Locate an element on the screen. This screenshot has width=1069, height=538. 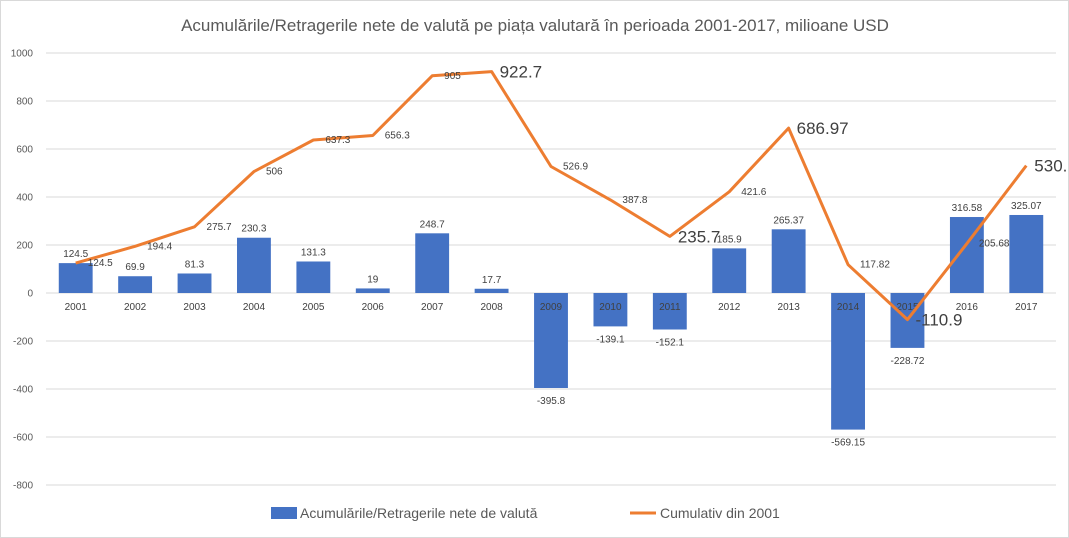
bar-data-label: 230.3 is located at coordinates (253, 229).